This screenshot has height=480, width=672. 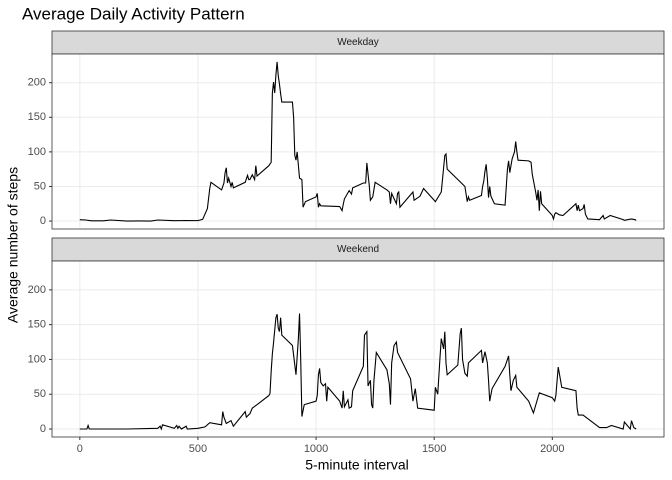 What do you see at coordinates (80, 449) in the screenshot?
I see `x-tick-label: 0` at bounding box center [80, 449].